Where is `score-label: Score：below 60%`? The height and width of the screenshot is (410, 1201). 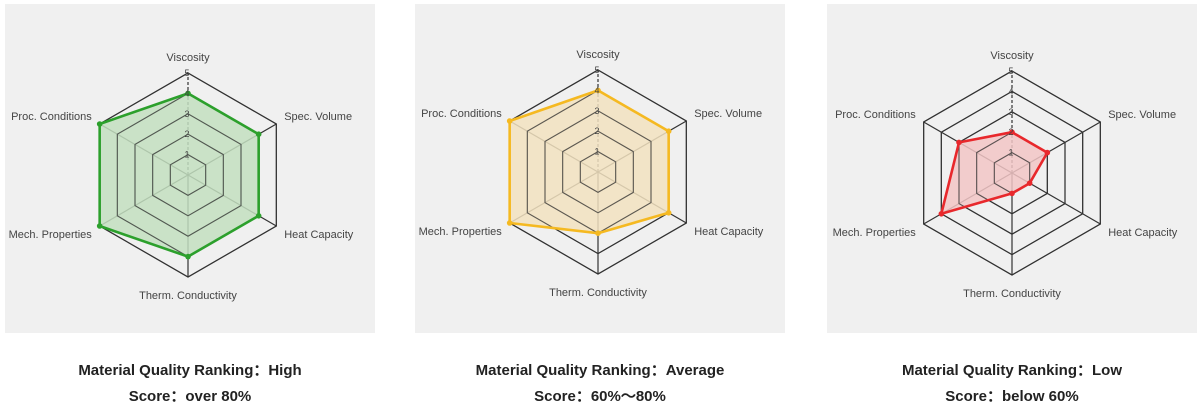 score-label: Score：below 60% is located at coordinates (1012, 396).